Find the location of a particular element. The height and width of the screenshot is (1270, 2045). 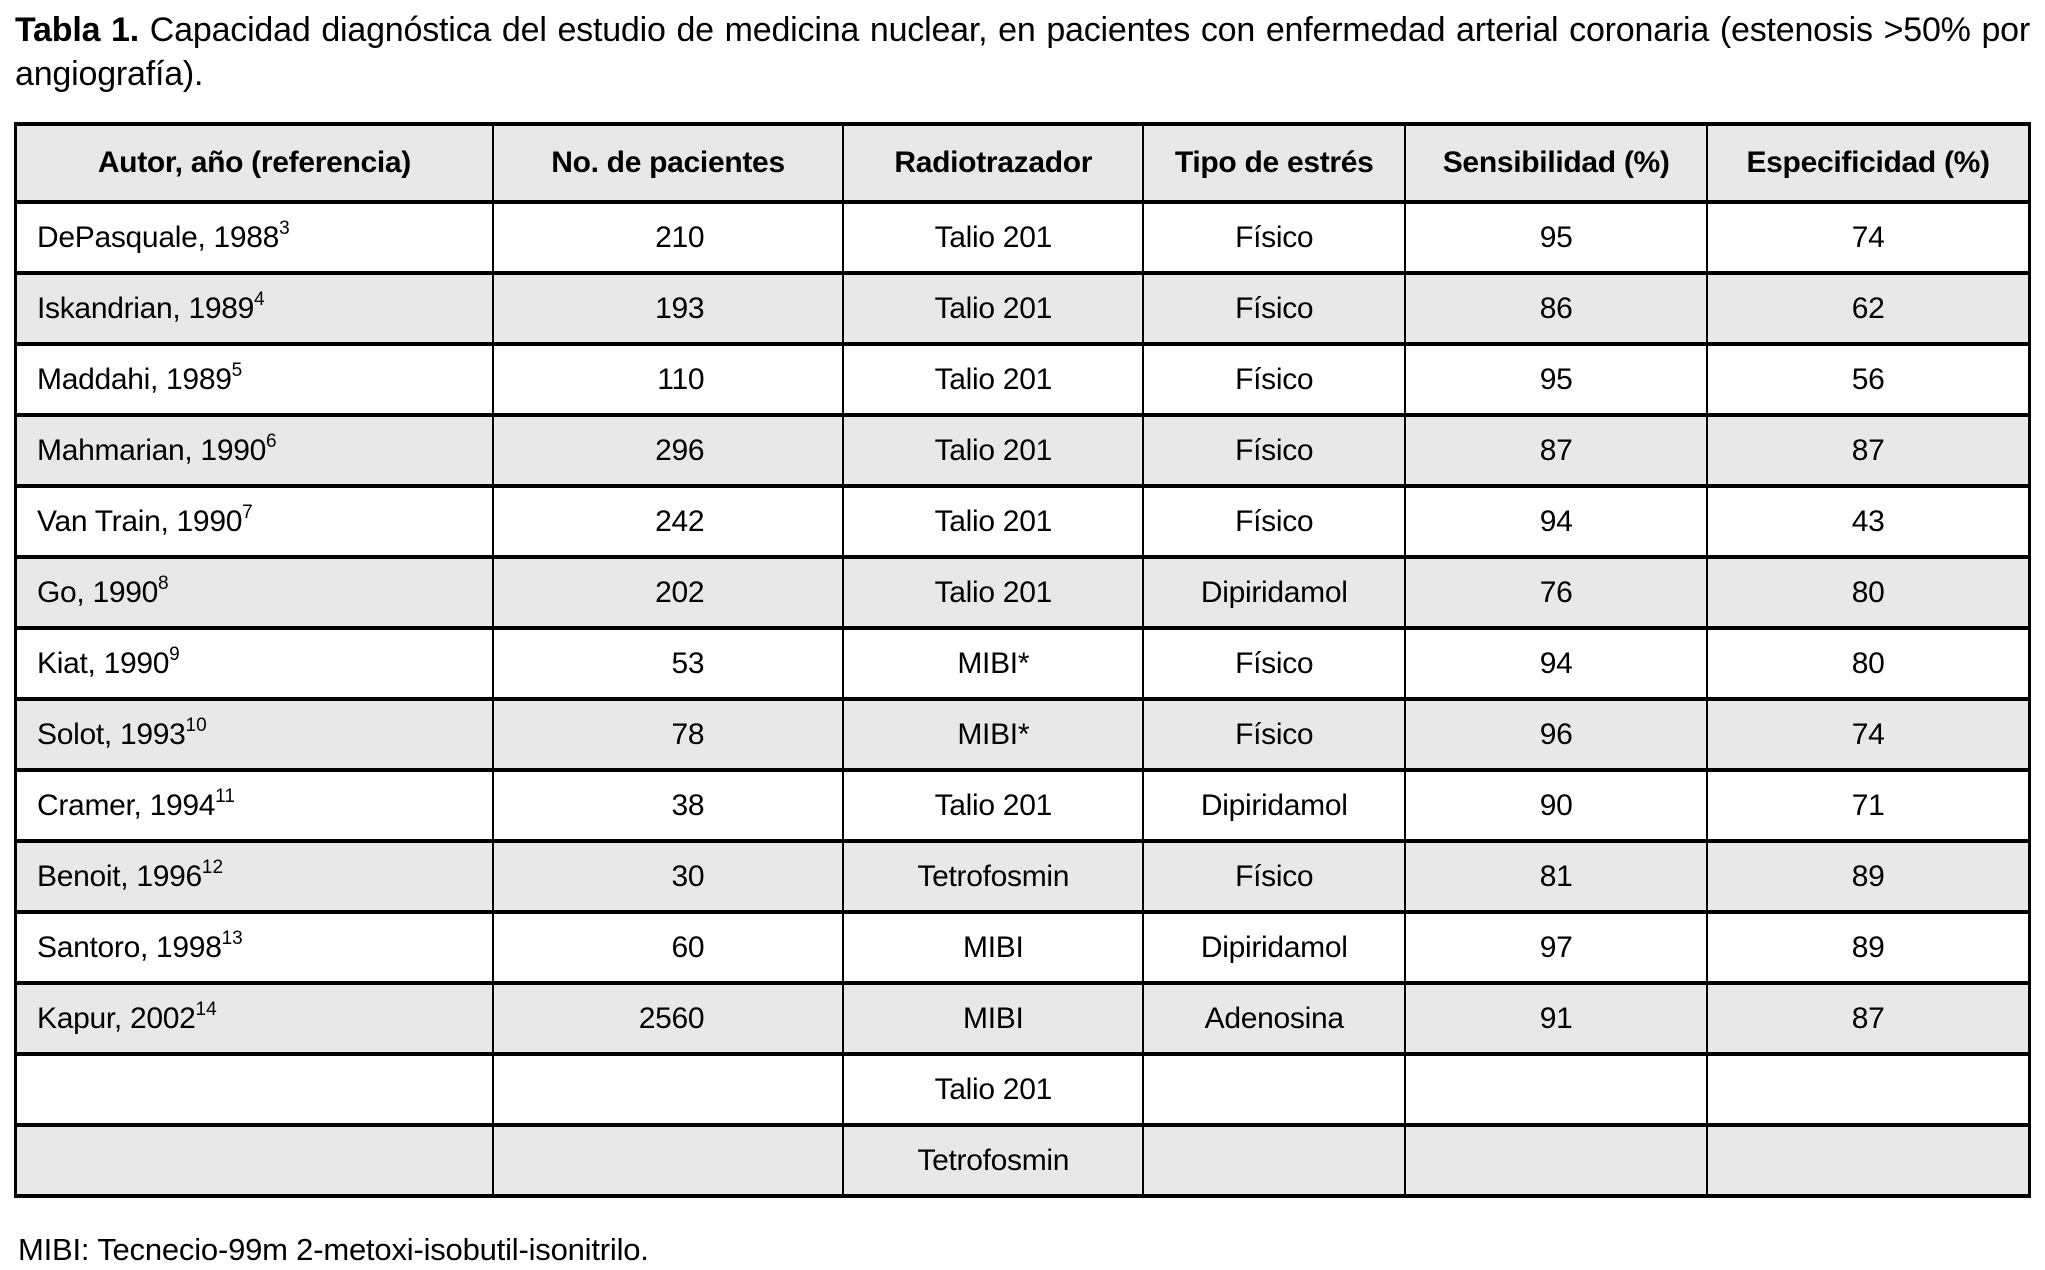

table-row: Iskandrian, 19894 193 Talio 201 Físico 86 62 is located at coordinates (1022, 309).